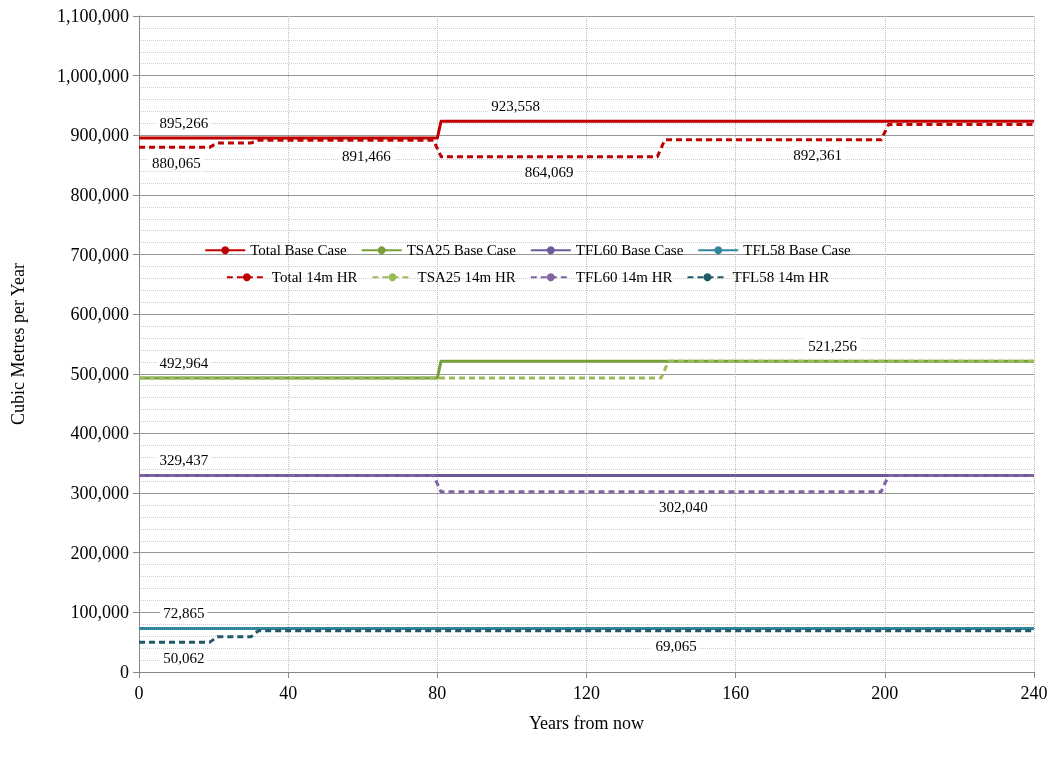 This screenshot has height=767, width=1055. I want to click on legend-label: TSA25 14m HR, so click(466, 277).